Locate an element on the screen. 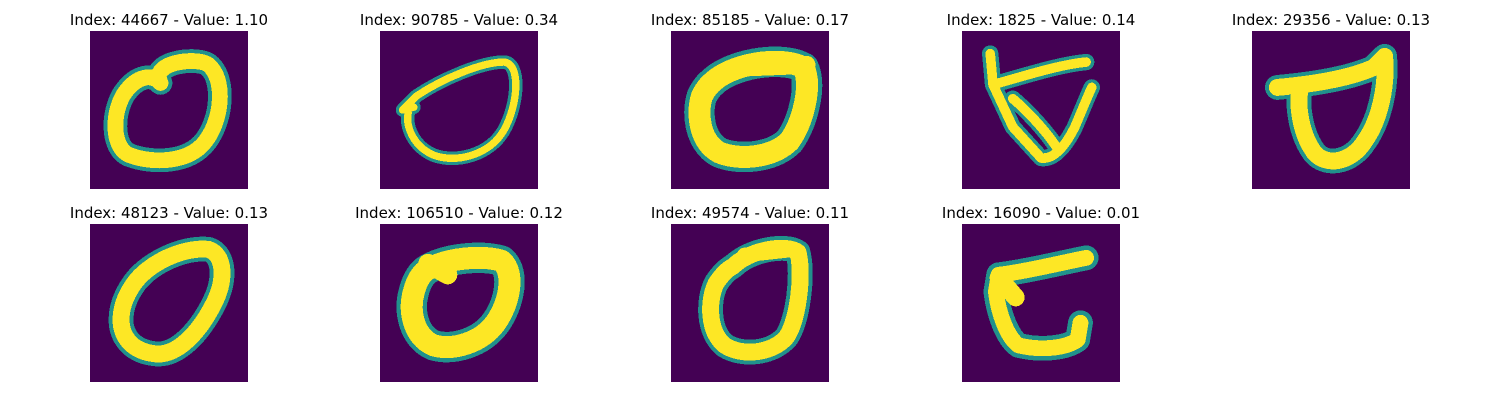 Image resolution: width=1500 pixels, height=400 pixels. panel-title: Index: 16090 - Value: 0.01 is located at coordinates (1041, 213).